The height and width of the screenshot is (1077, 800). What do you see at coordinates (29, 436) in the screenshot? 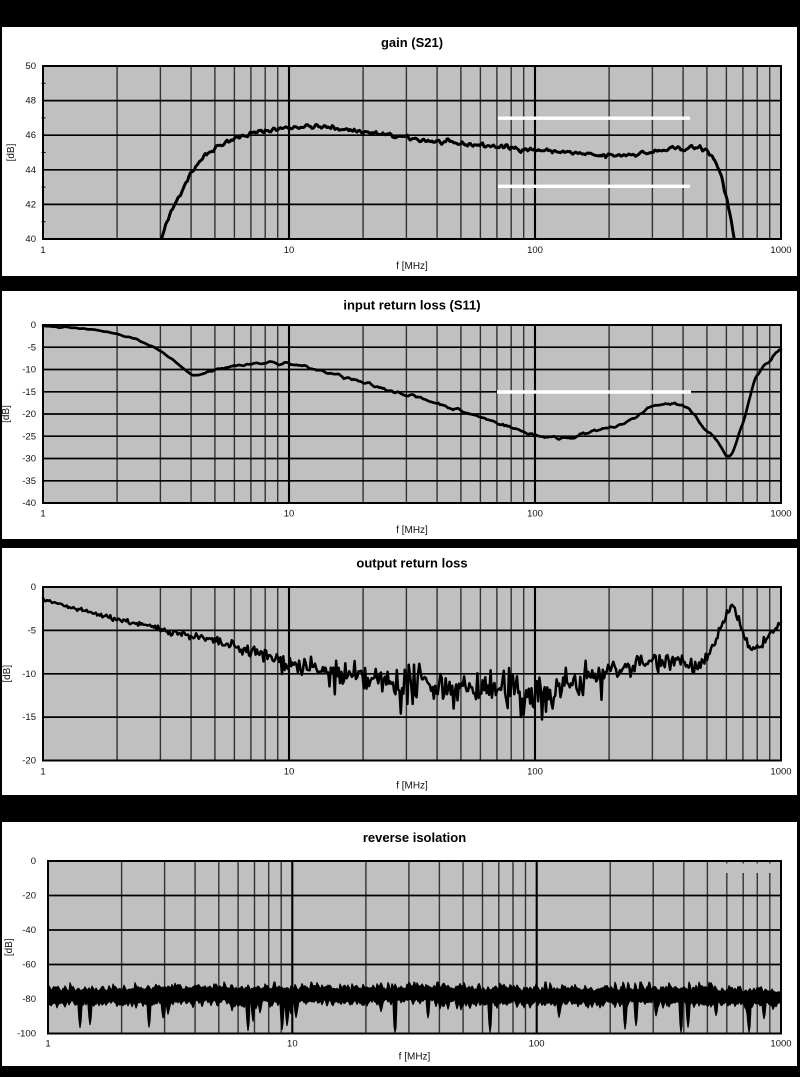
I see `svg-text: -25` at bounding box center [29, 436].